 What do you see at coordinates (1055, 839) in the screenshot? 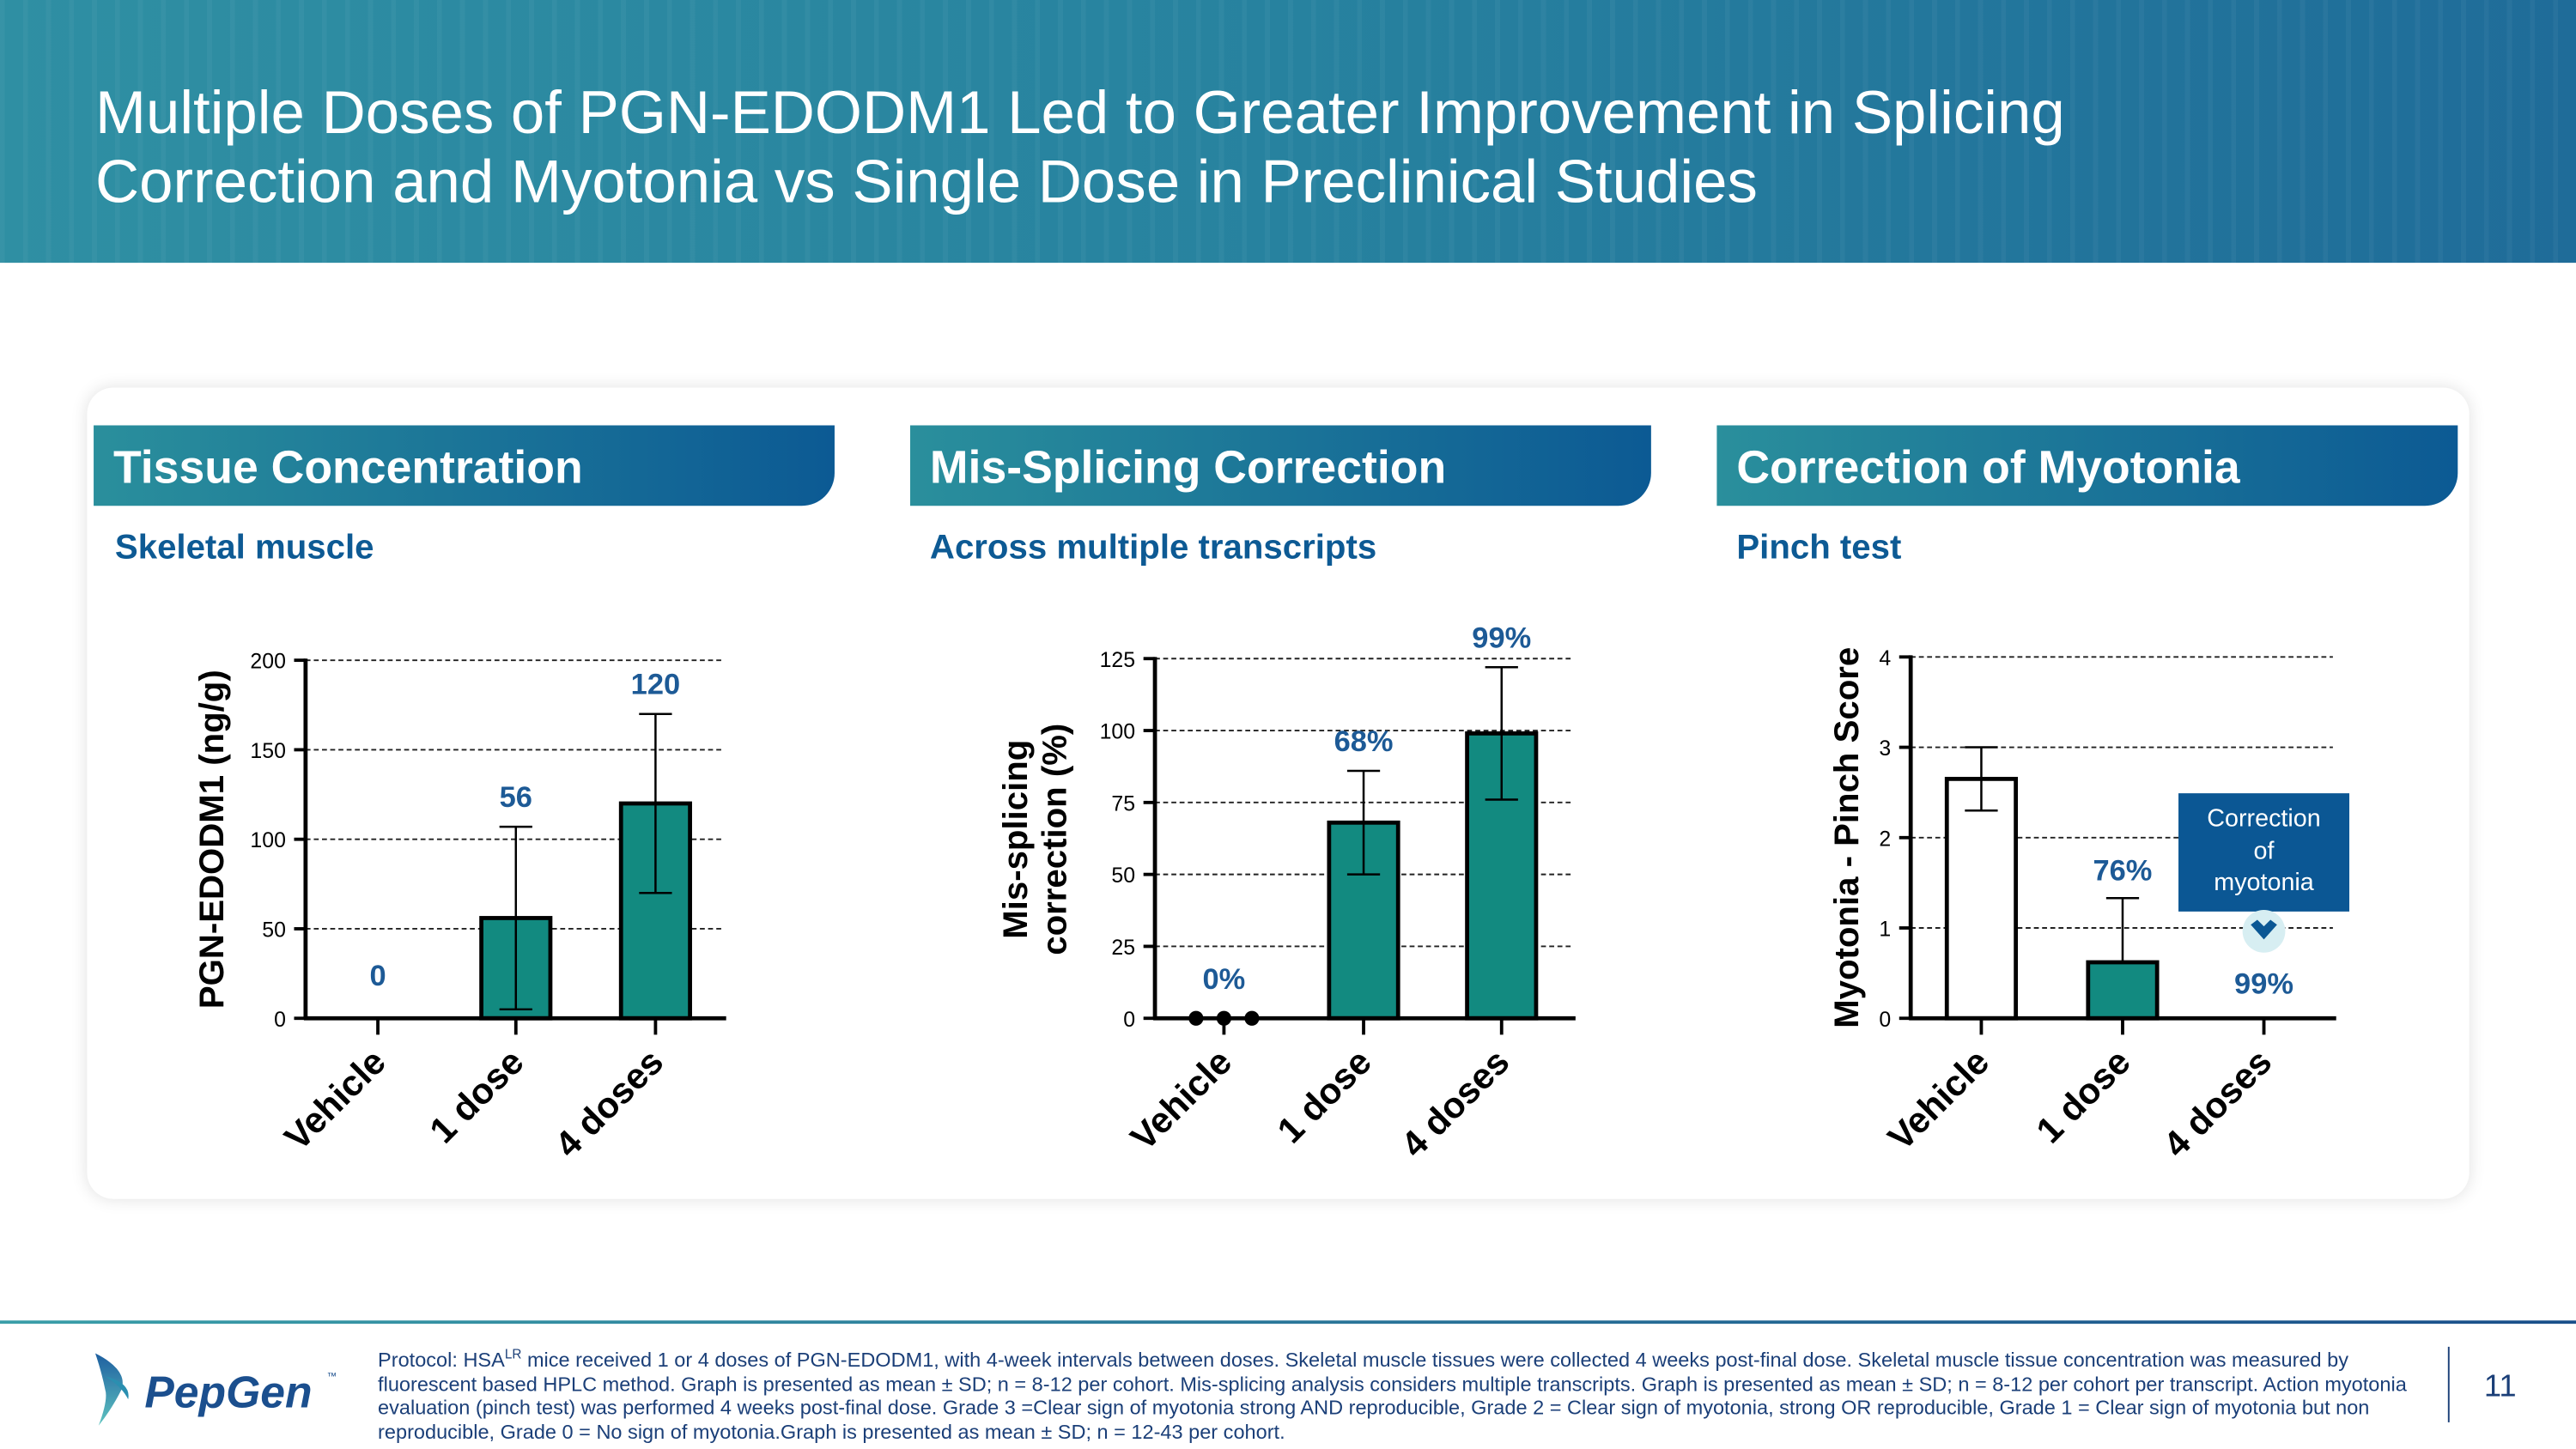
I see `y-axis-label: correction (%)` at bounding box center [1055, 839].